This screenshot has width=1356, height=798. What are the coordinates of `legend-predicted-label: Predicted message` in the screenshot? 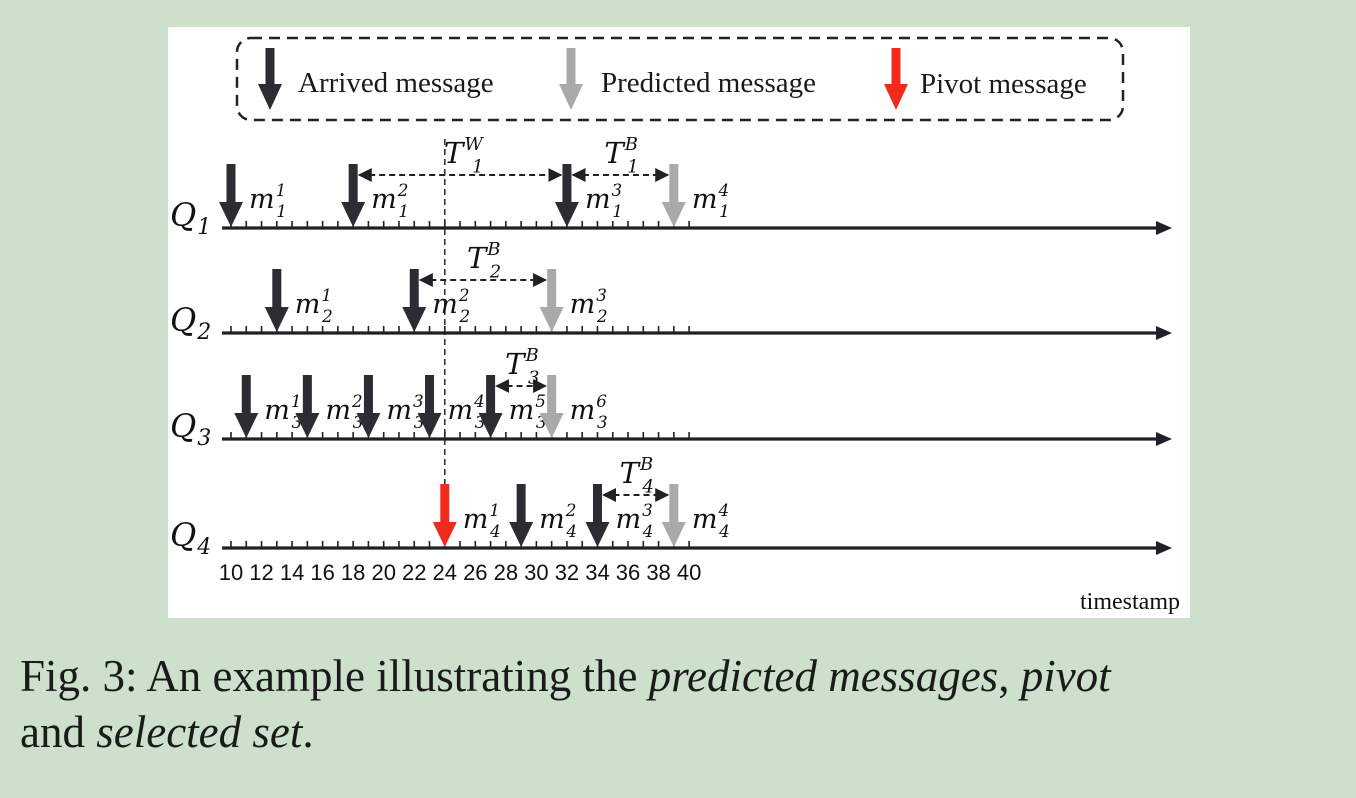 It's located at (708, 83).